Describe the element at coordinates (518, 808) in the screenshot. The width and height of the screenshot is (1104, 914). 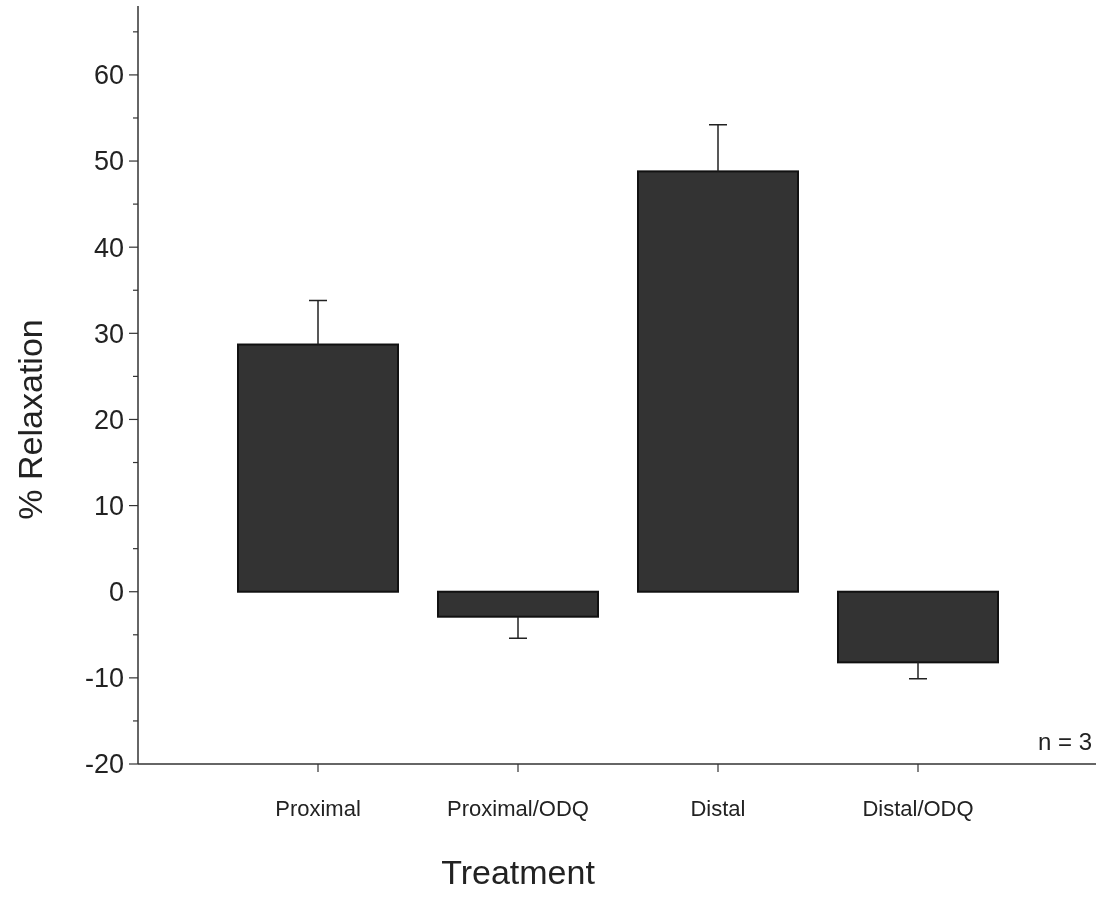
I see `x-tick-label: Proximal/ODQ` at that location.